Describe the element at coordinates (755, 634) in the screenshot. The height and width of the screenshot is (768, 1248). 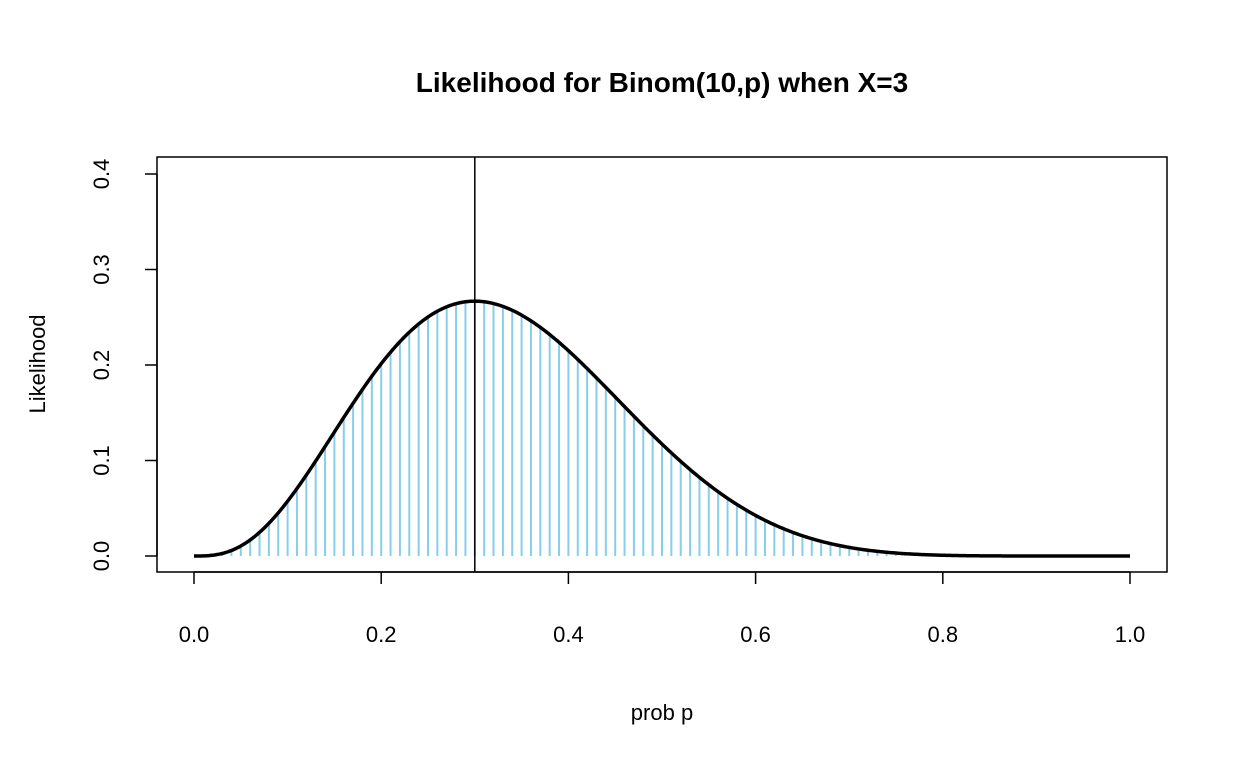
I see `x-tick-label: 0.6` at that location.